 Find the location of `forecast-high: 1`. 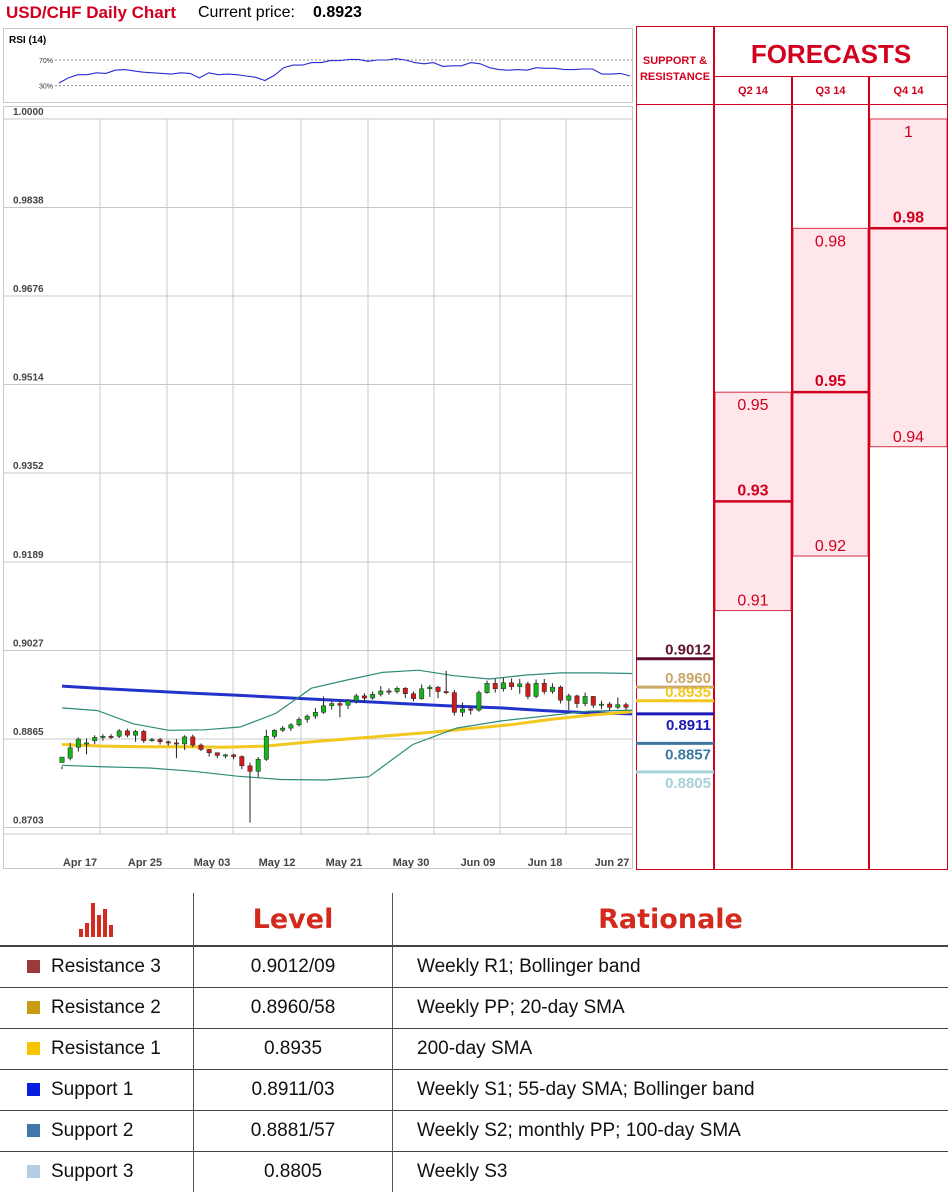

forecast-high: 1 is located at coordinates (908, 132).